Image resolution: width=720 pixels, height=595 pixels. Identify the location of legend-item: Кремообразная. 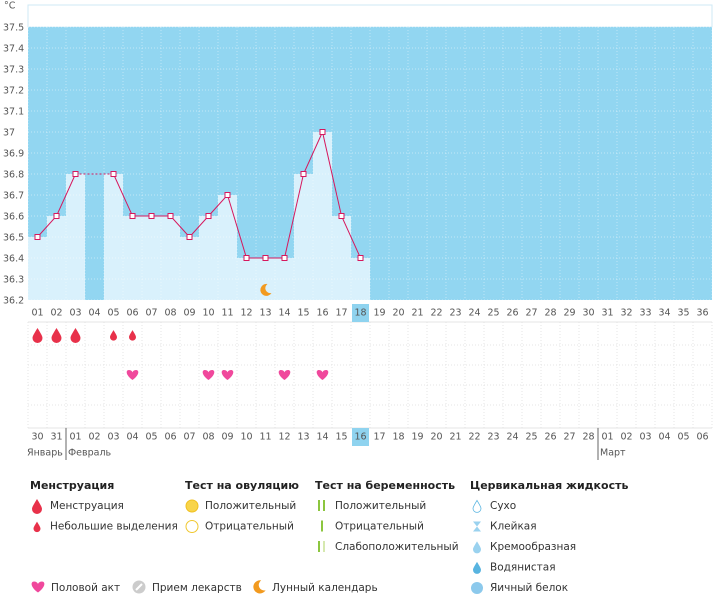
(533, 547).